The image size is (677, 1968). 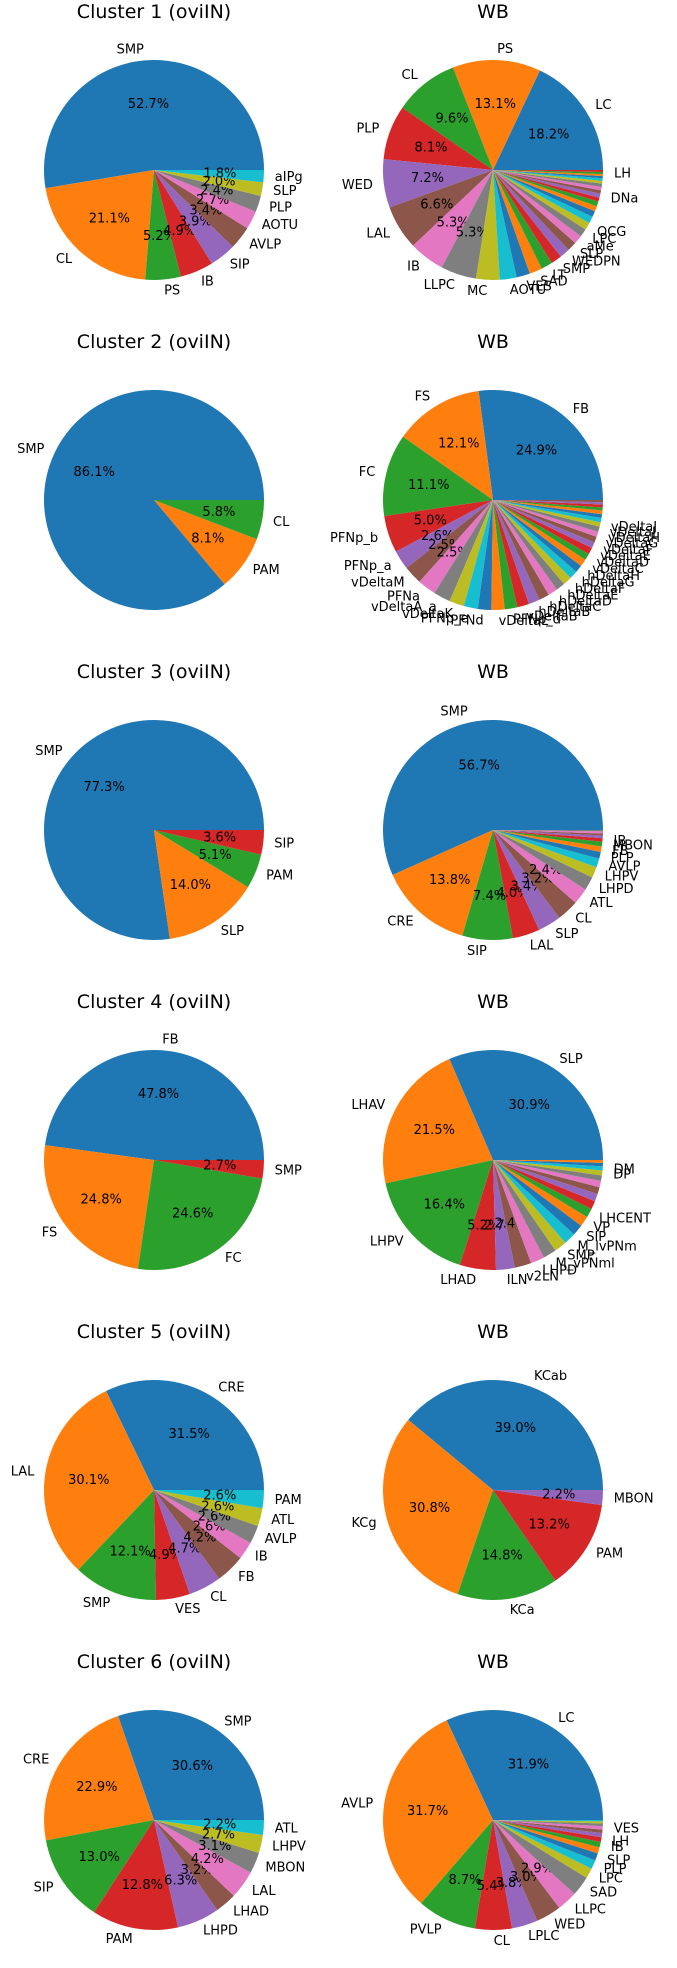 I want to click on slice-percent: 52.7%, so click(x=148, y=104).